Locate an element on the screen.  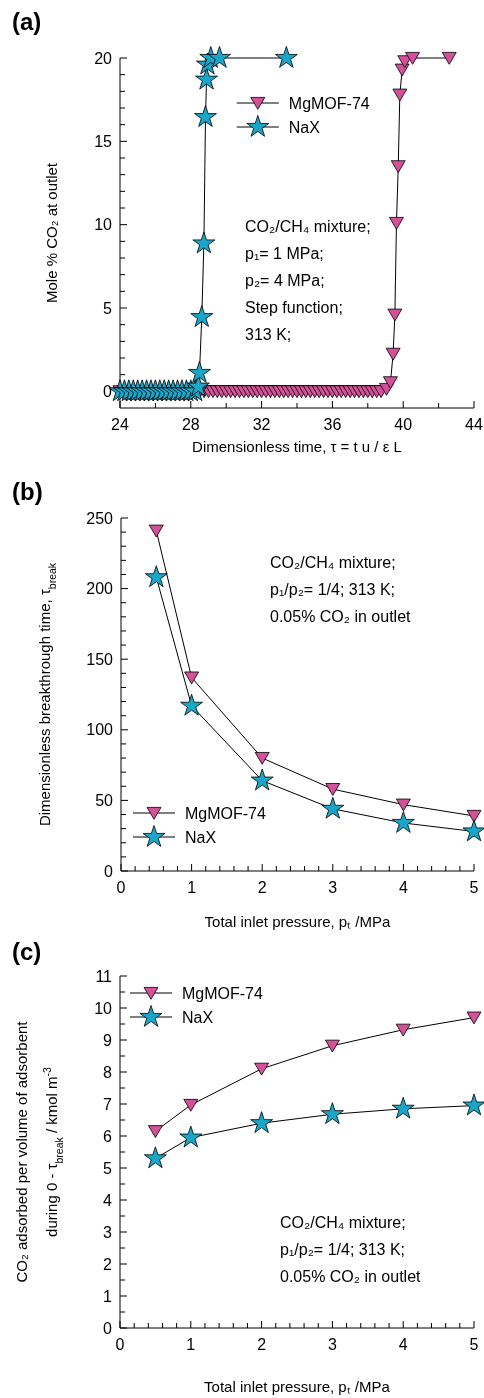
y-tick-label: 15 is located at coordinates (103, 141).